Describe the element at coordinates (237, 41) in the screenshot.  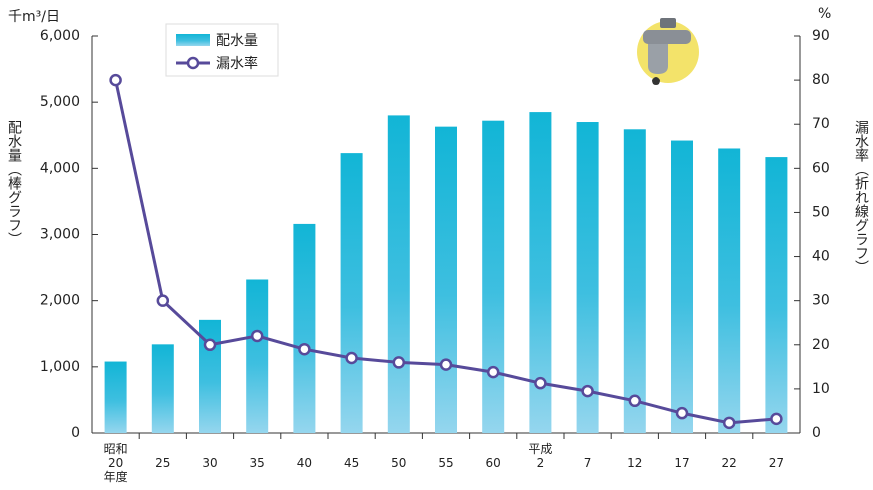
I see `legend-label: 配水量` at that location.